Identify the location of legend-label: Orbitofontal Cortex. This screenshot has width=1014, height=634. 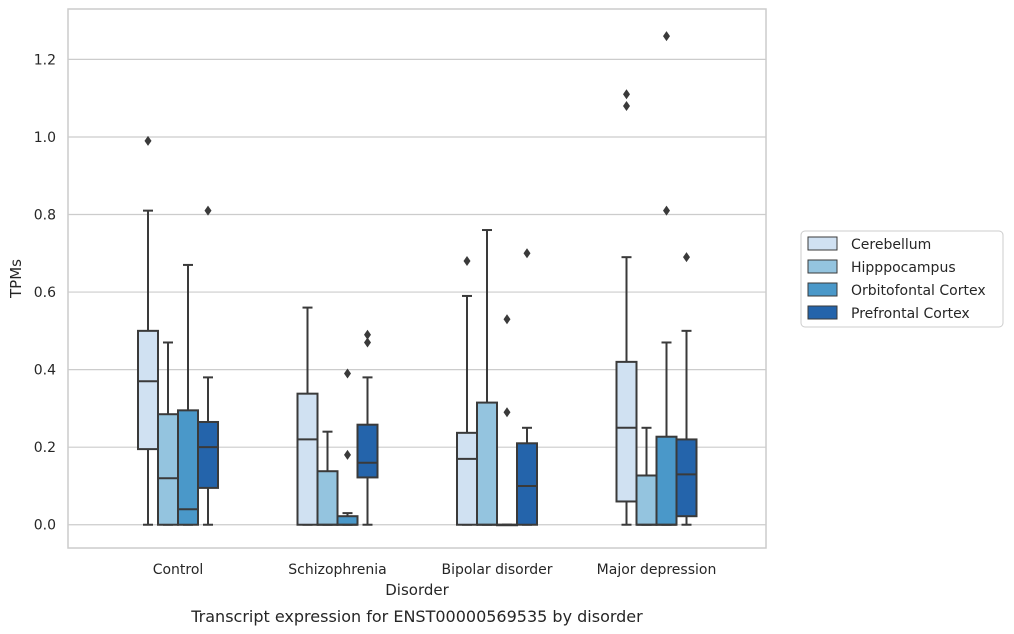
(918, 291).